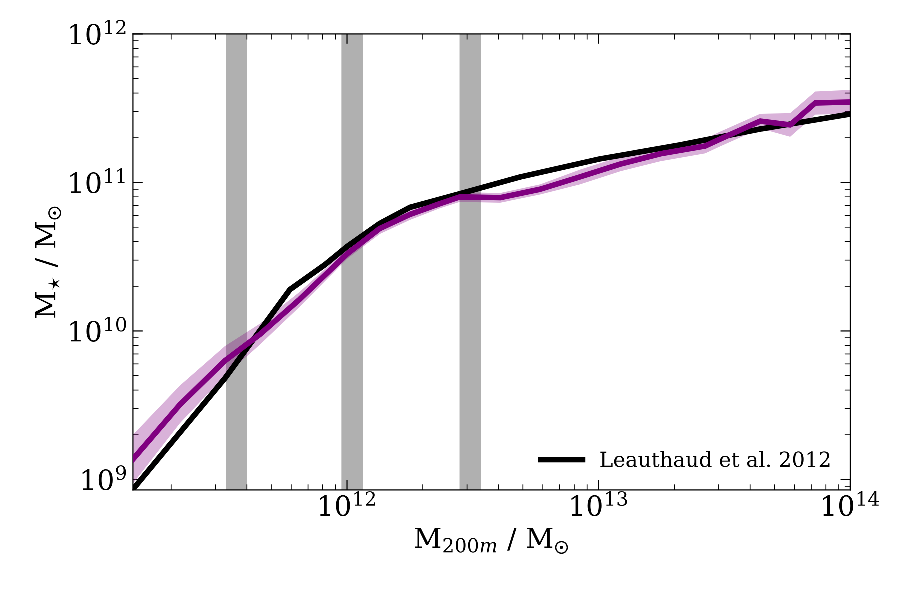  Describe the element at coordinates (97, 181) in the screenshot. I see `y-tick-label: 10$^{11}$` at that location.